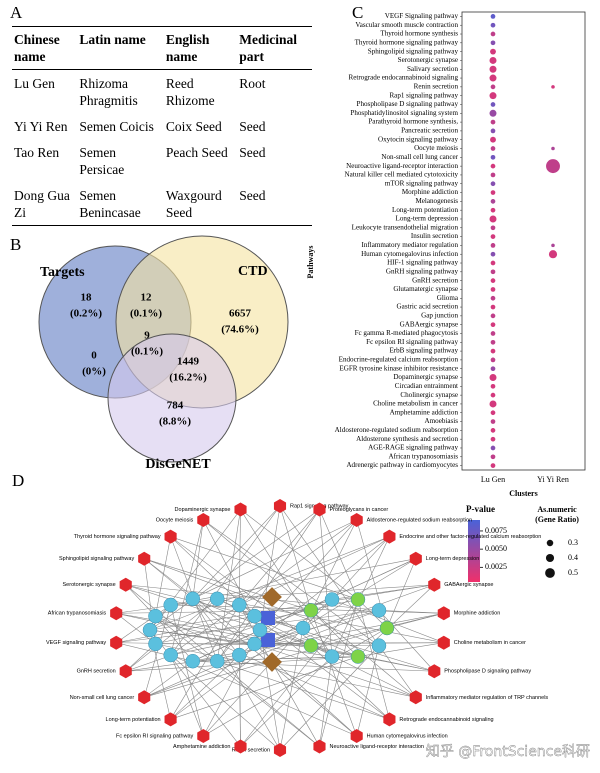  What do you see at coordinates (252, 152) in the screenshot?
I see `table-cell: Seed` at bounding box center [252, 152].